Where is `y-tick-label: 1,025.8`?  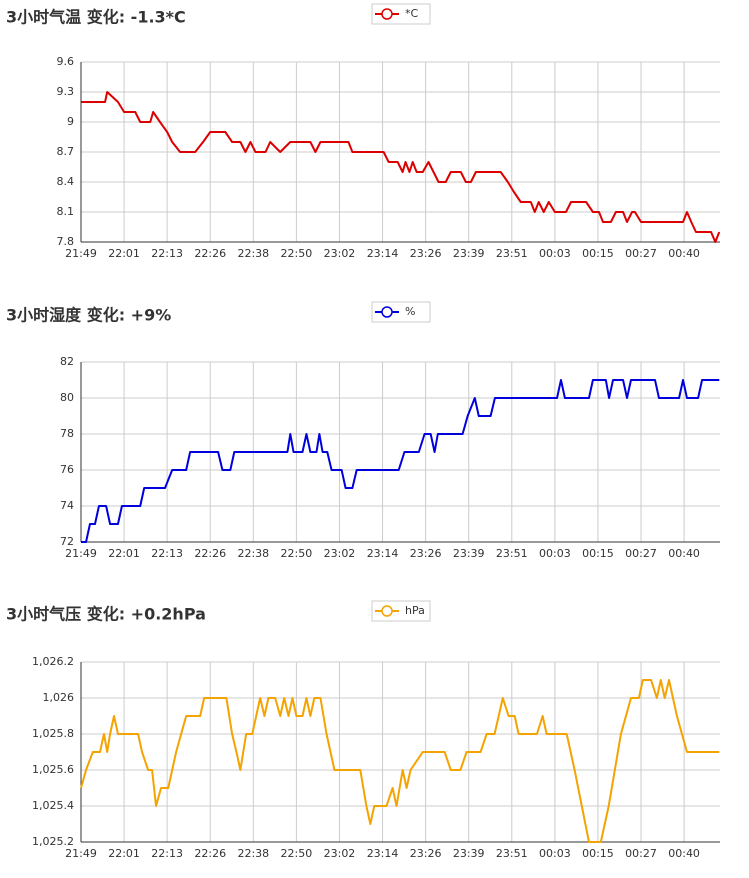 y-tick-label: 1,025.8 is located at coordinates (53, 733).